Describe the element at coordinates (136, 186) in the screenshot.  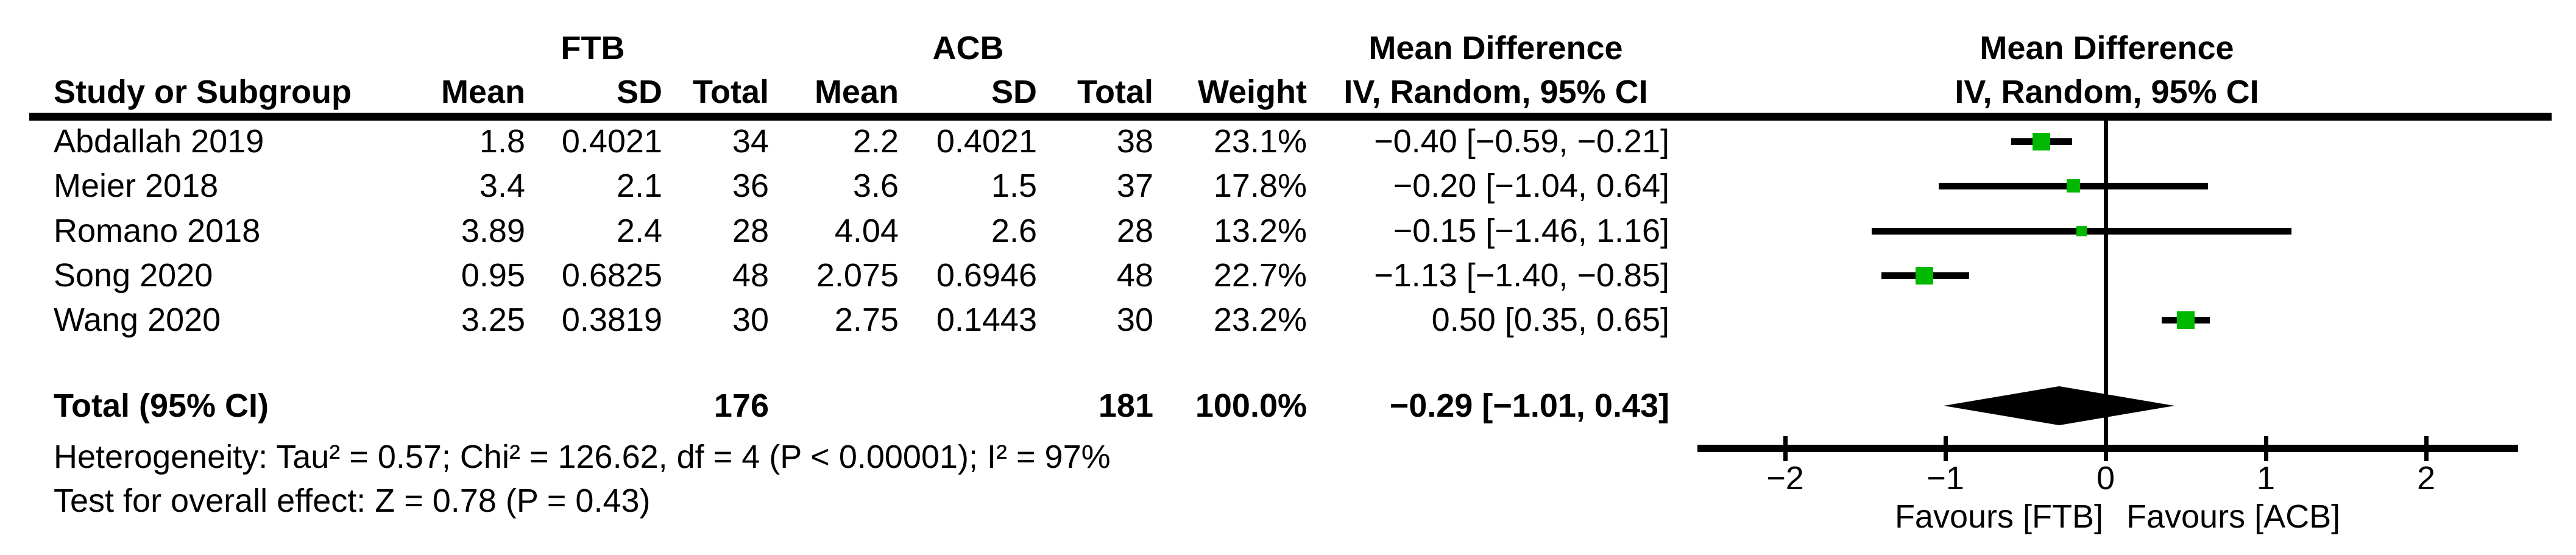
I see `study-label: Meier 2018` at that location.